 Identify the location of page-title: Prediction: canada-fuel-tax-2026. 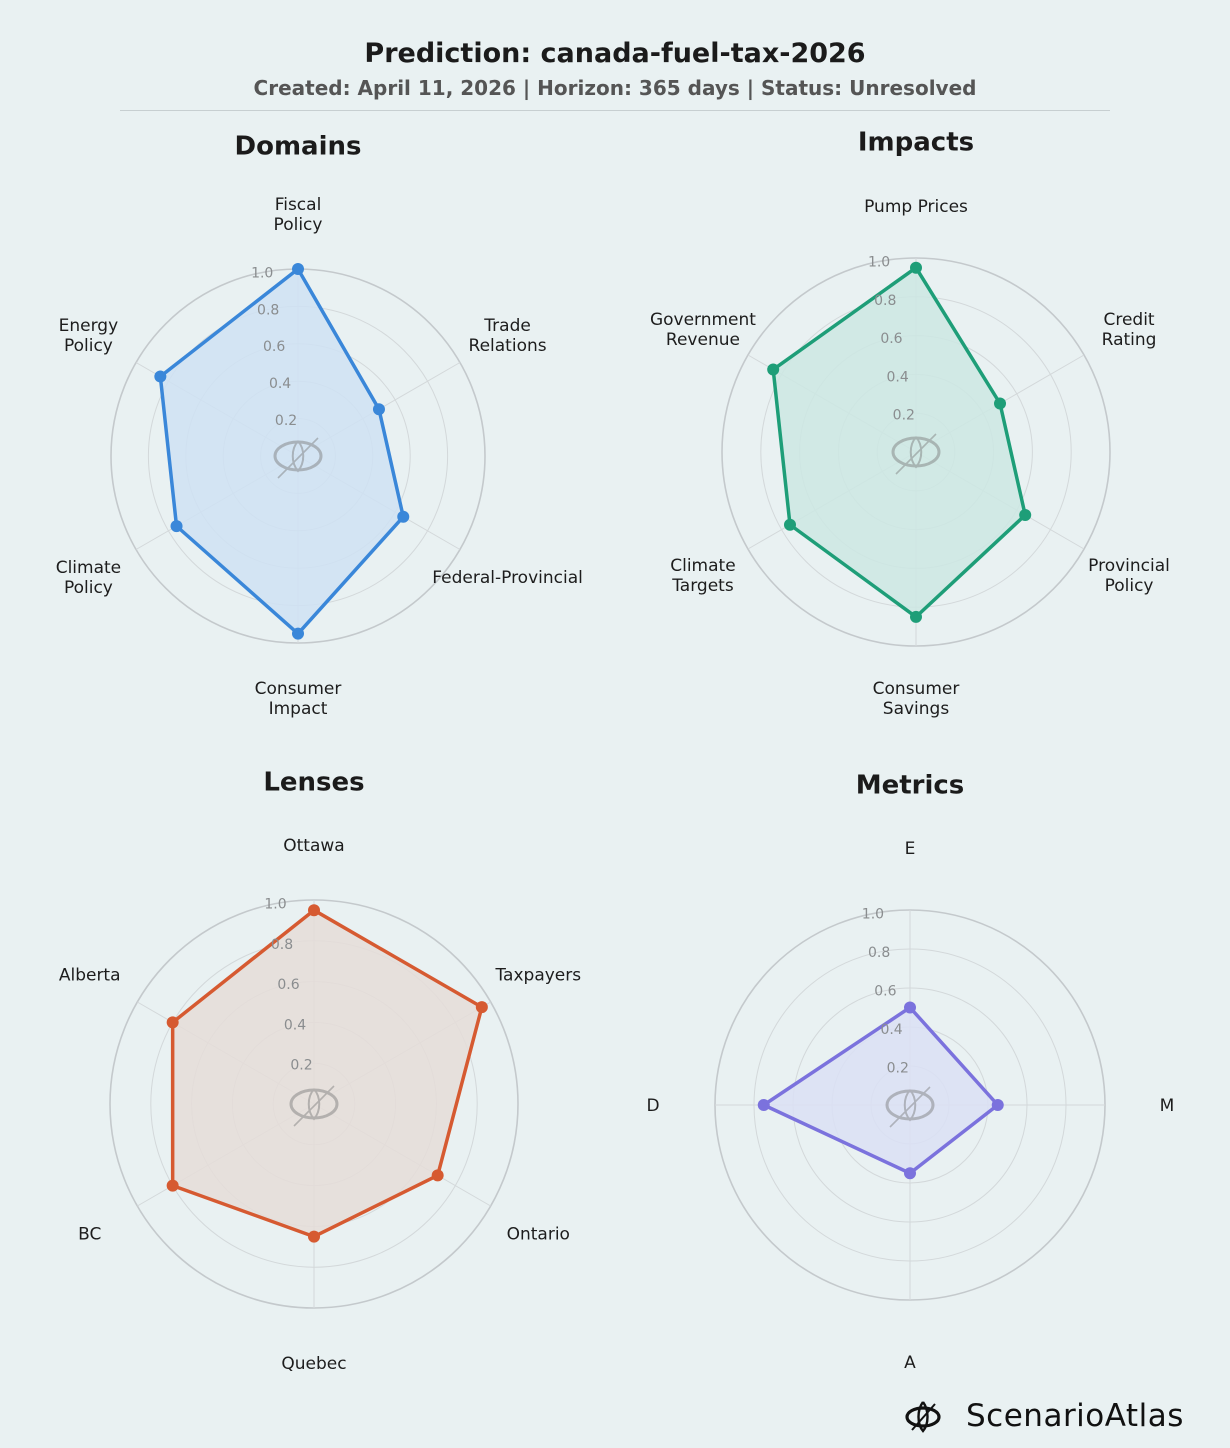
(615, 53).